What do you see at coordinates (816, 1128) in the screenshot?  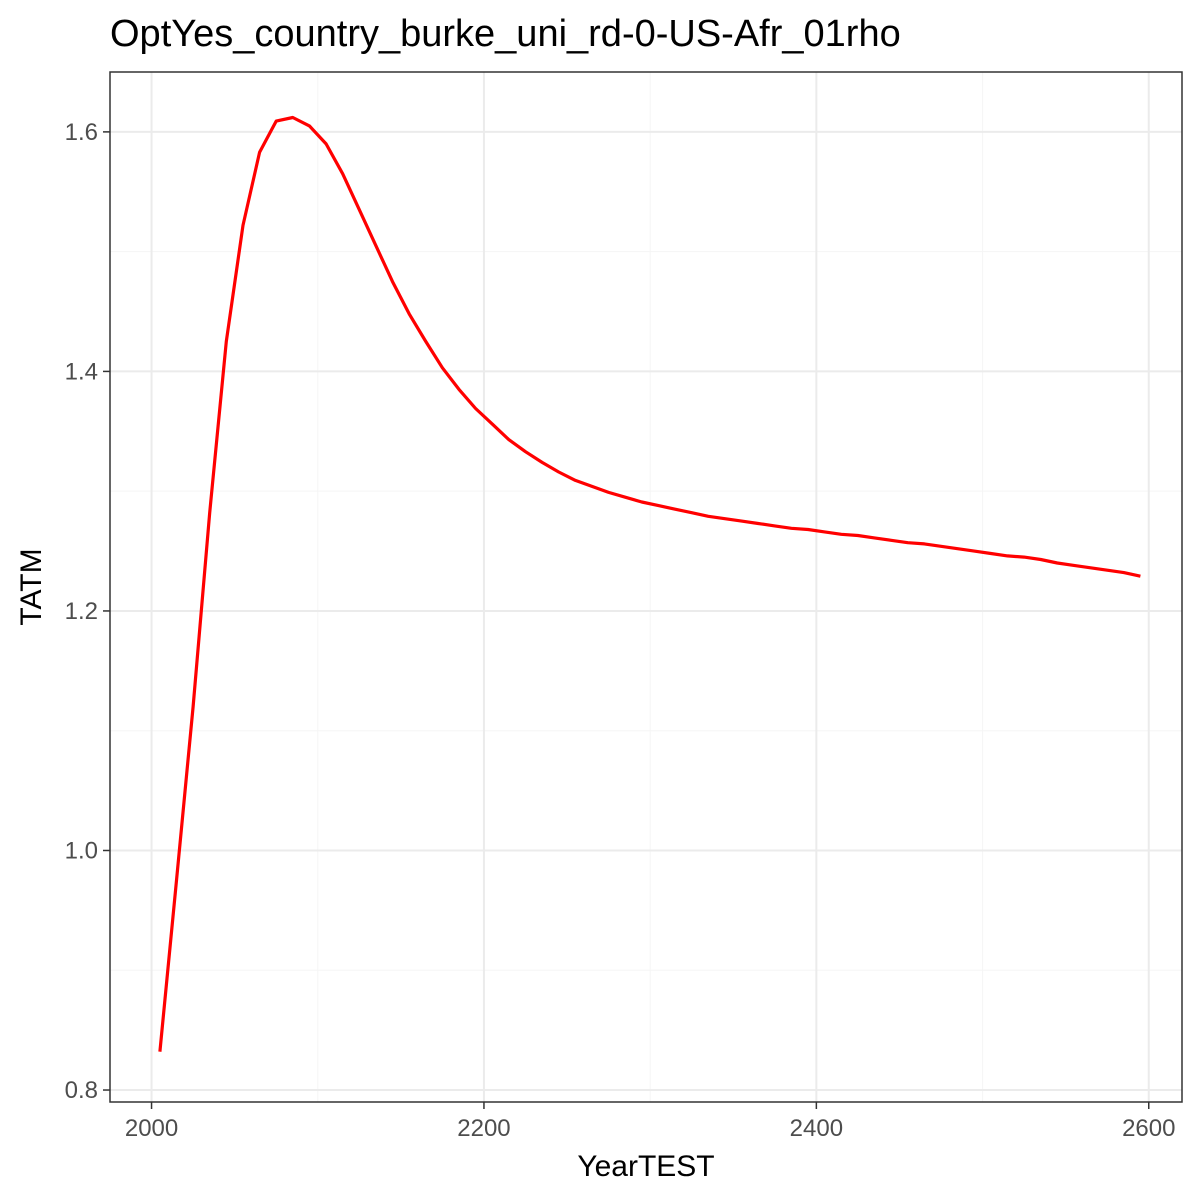 I see `x-tick-label: 2400` at bounding box center [816, 1128].